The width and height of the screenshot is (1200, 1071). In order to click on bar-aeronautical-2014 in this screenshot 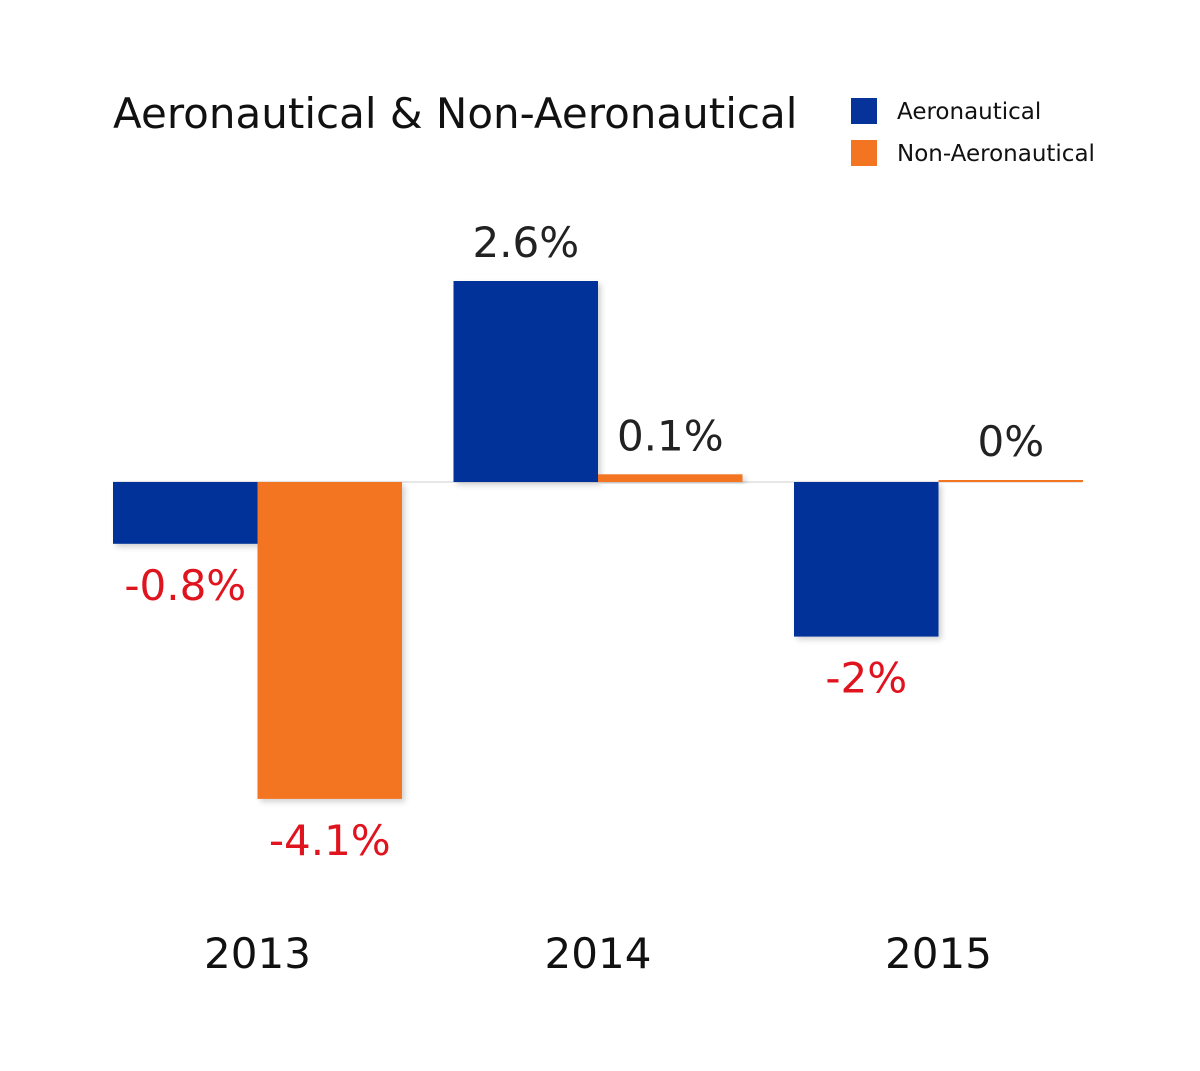, I will do `click(525, 381)`.